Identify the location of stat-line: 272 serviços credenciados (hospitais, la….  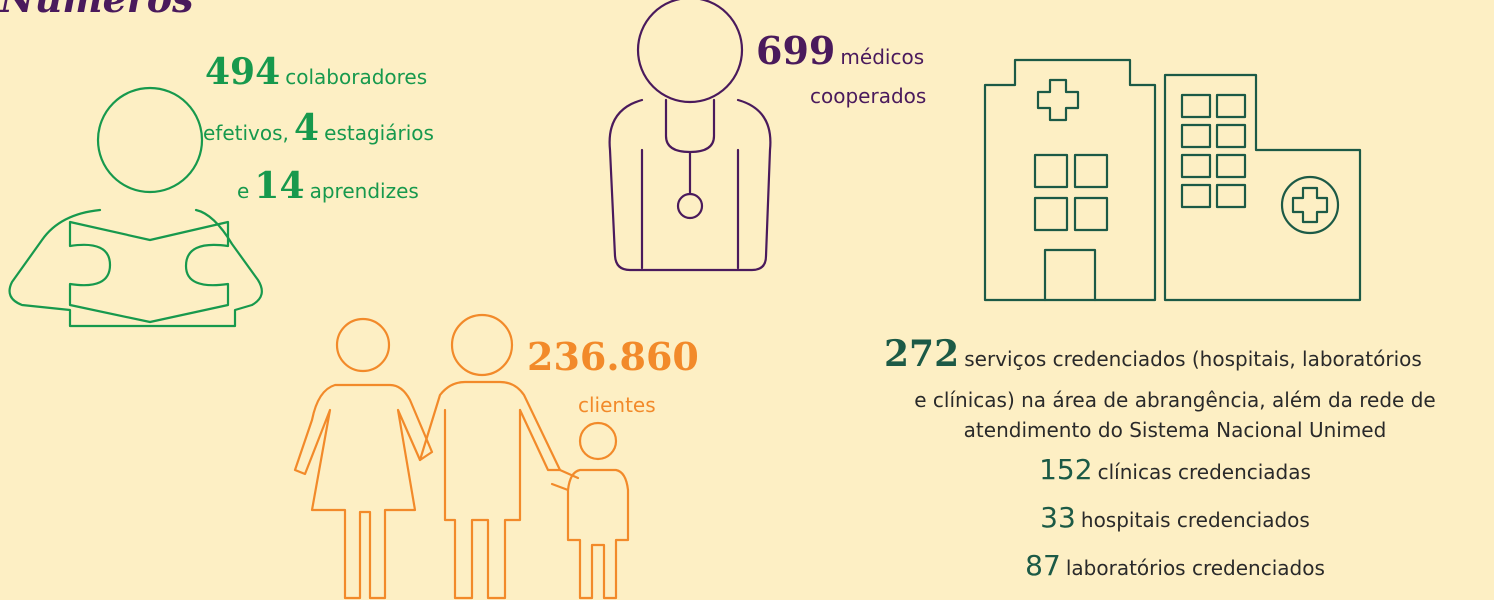
(1153, 354).